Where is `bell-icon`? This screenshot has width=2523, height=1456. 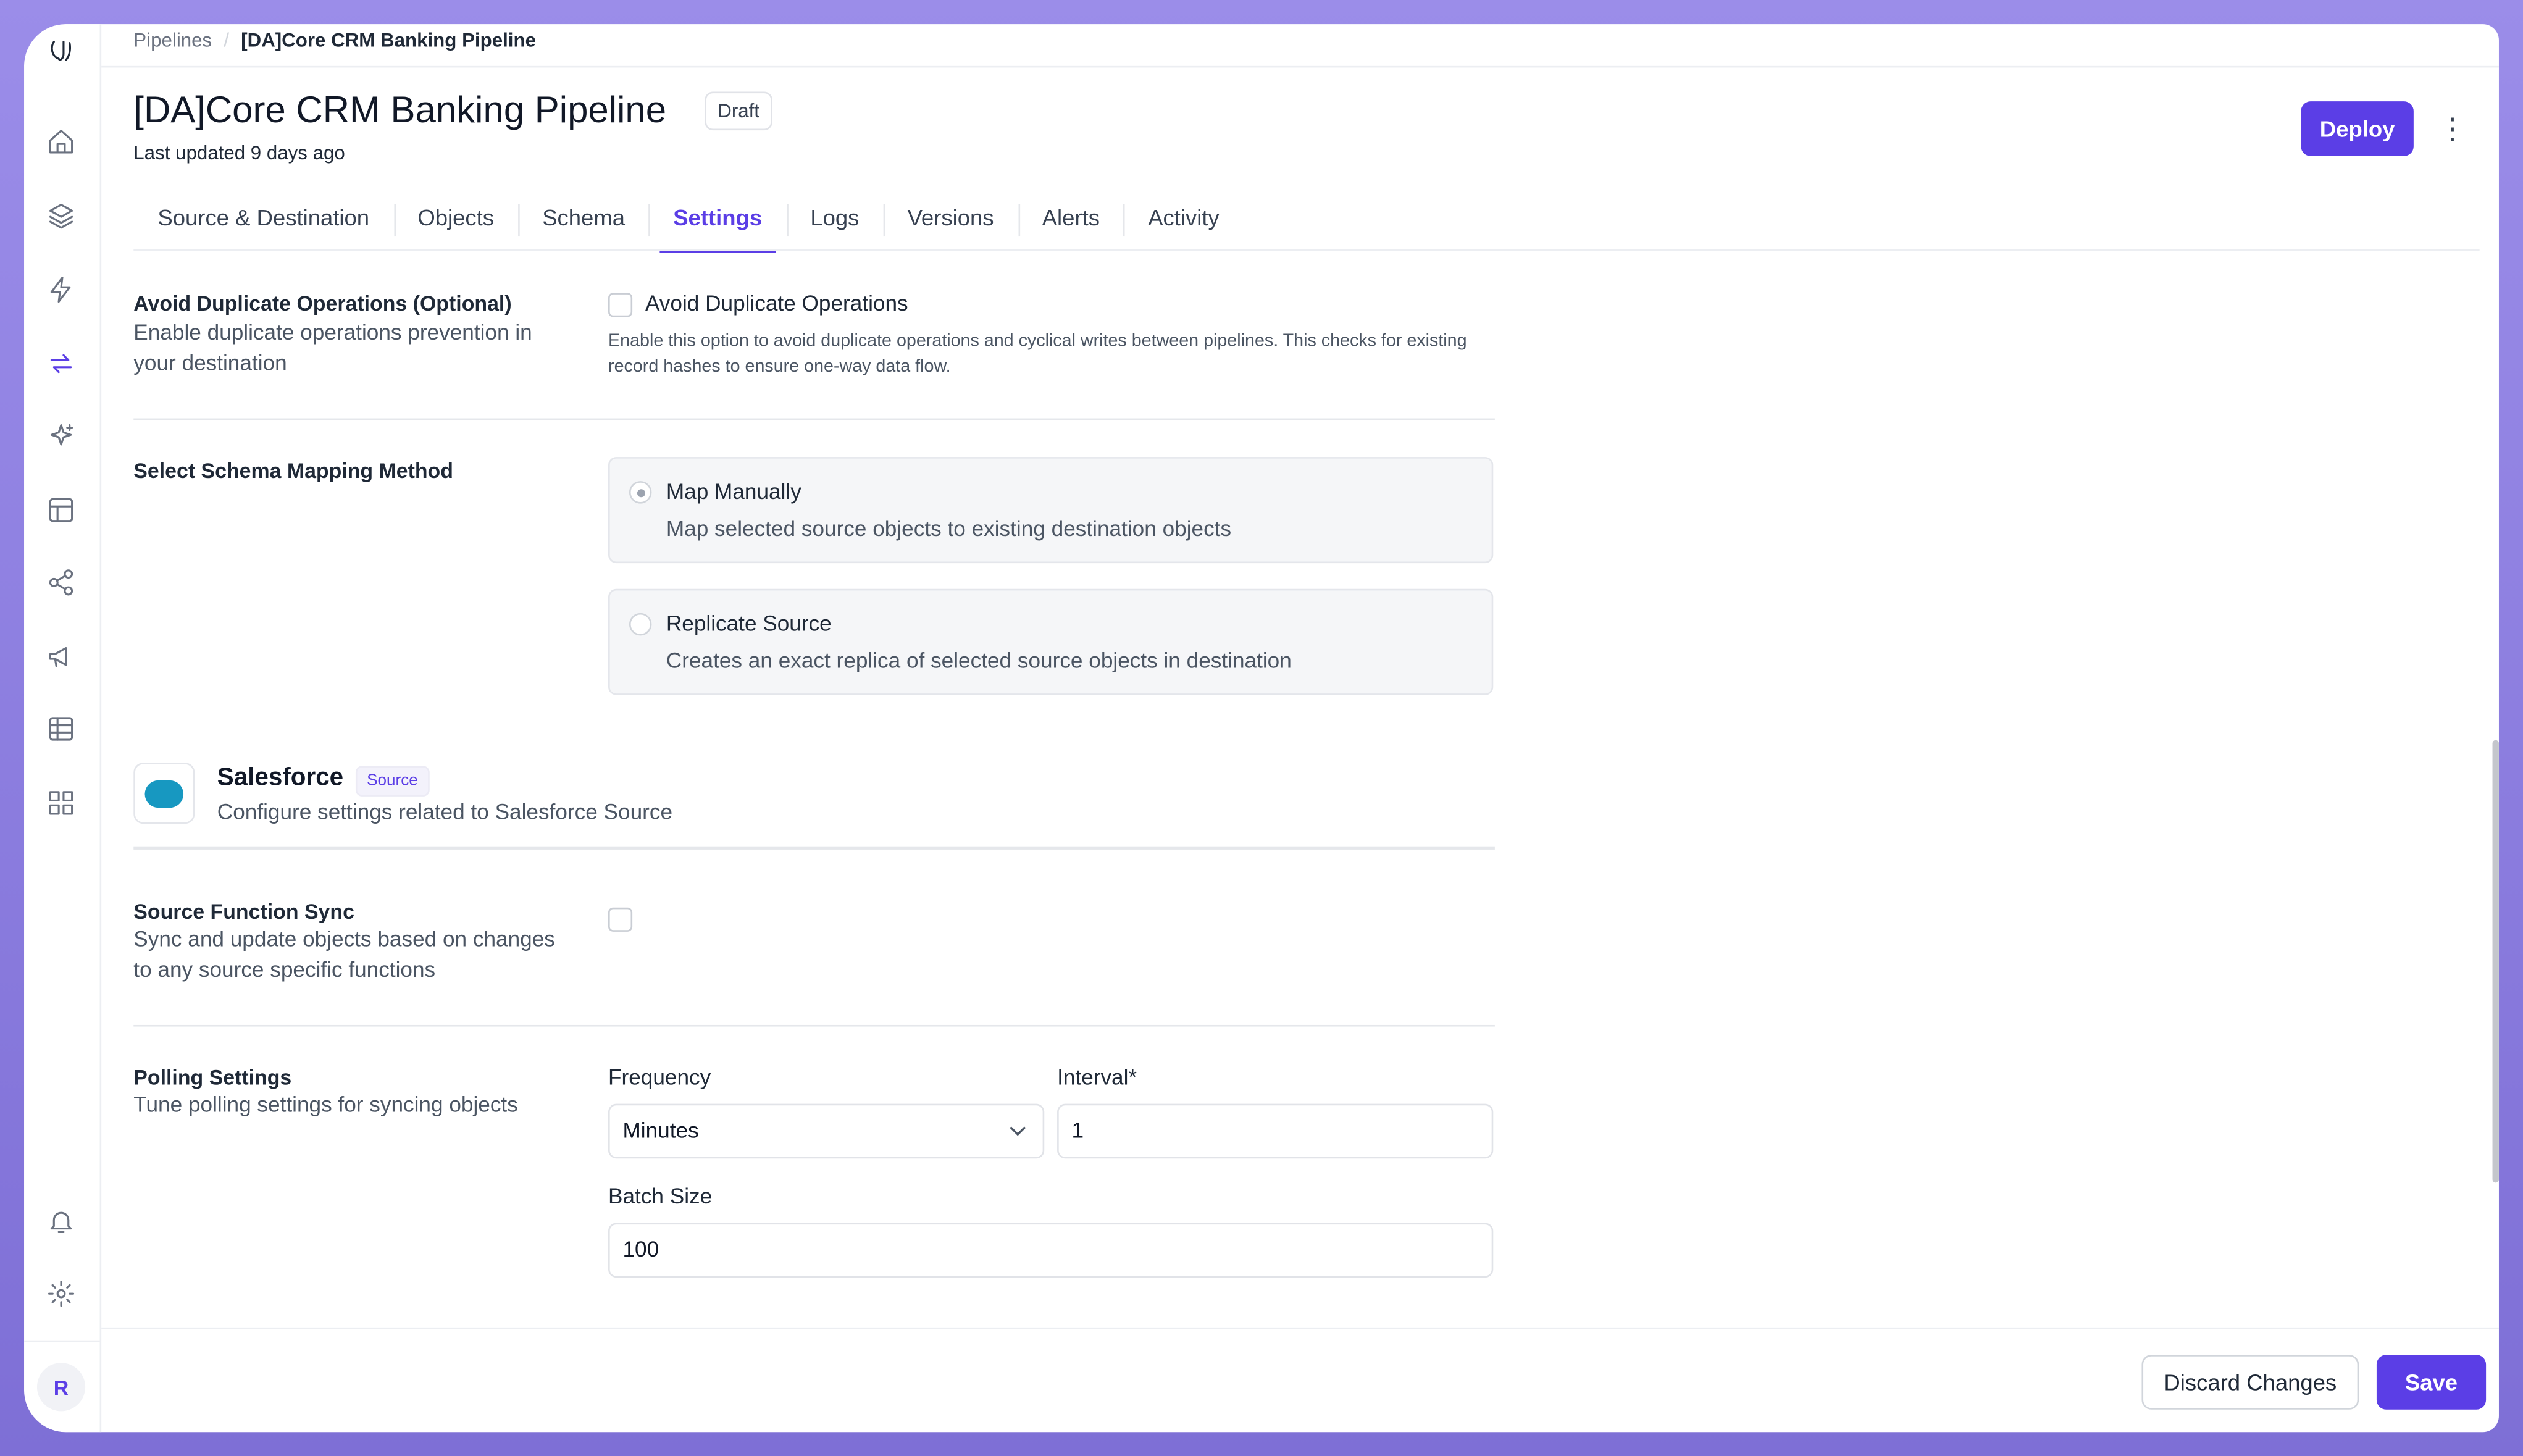 bell-icon is located at coordinates (61, 1221).